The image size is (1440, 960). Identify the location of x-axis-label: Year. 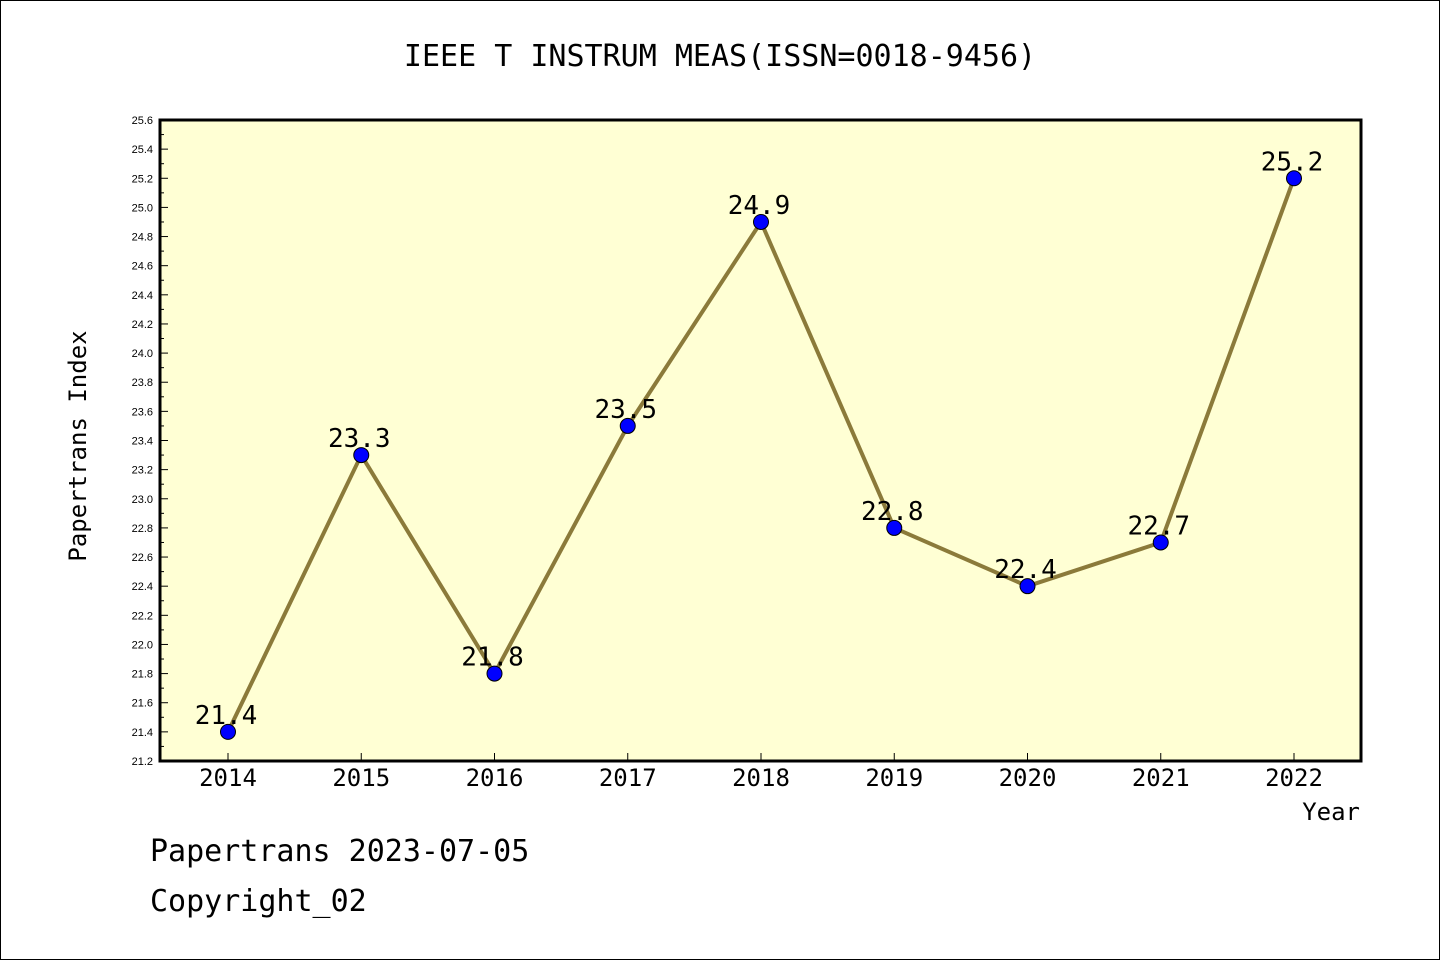
(1331, 812).